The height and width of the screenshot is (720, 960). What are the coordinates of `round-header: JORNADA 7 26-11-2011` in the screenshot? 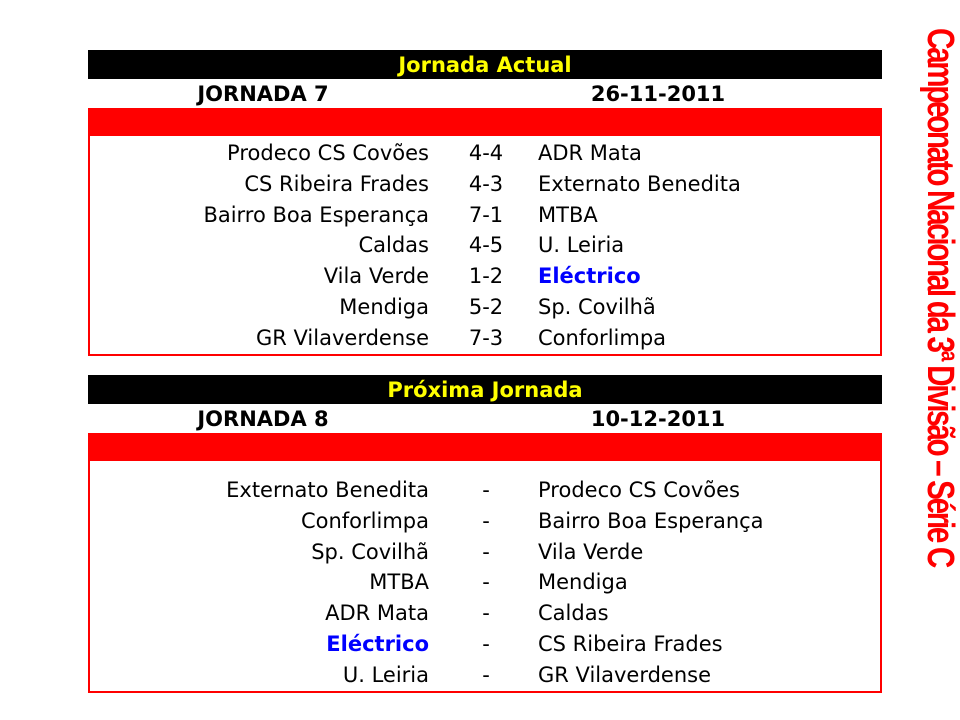 It's located at (485, 93).